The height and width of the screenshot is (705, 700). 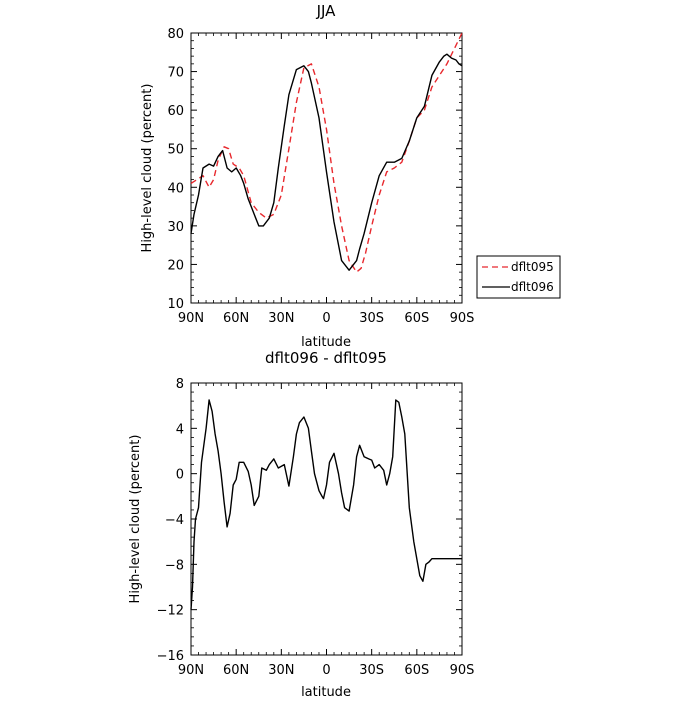 I want to click on legend-label-dflt096: dflt096, so click(x=532, y=287).